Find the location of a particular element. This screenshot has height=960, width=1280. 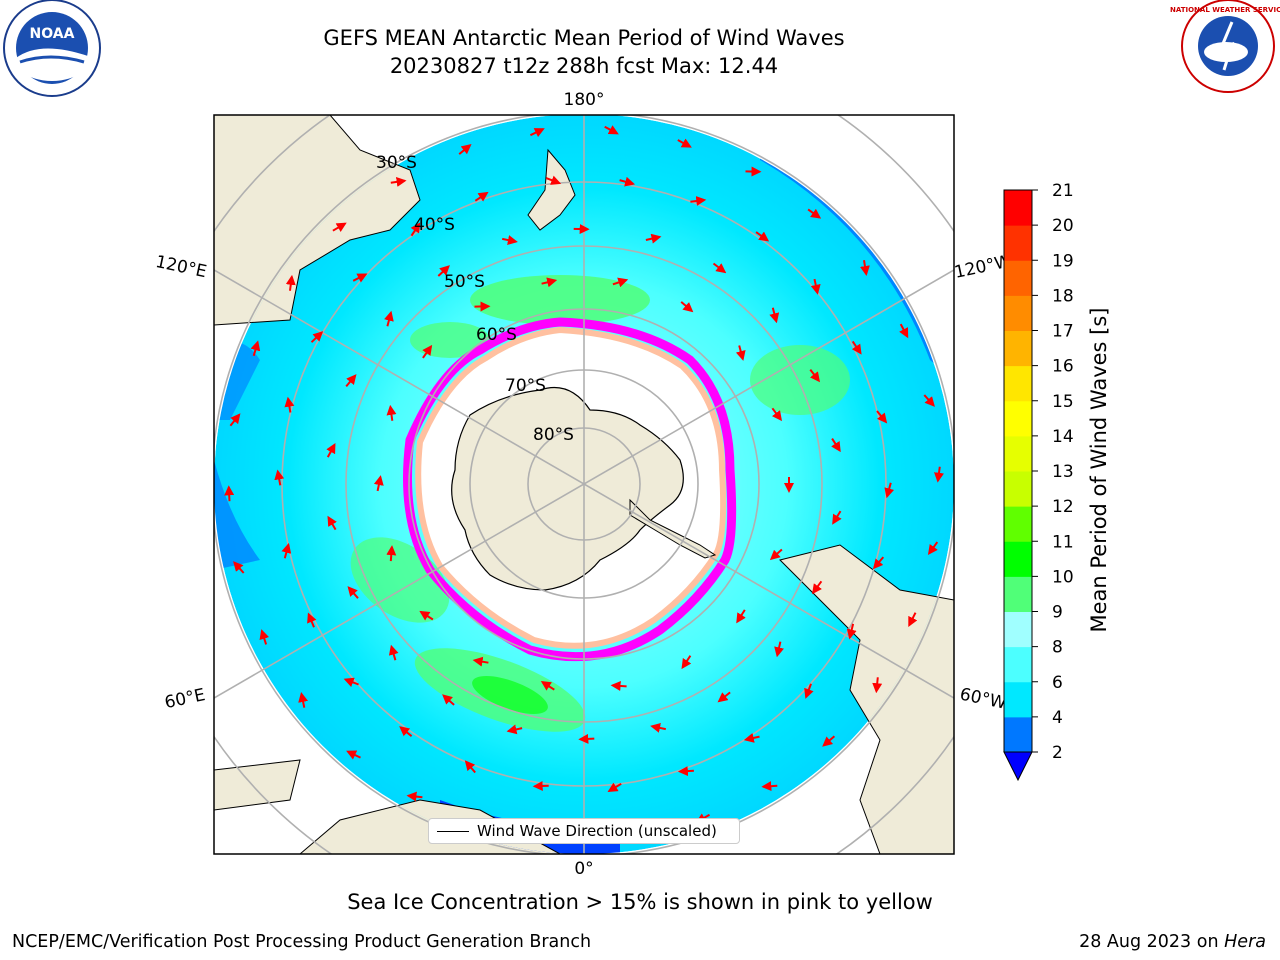

land-antarctica is located at coordinates (567, 488).